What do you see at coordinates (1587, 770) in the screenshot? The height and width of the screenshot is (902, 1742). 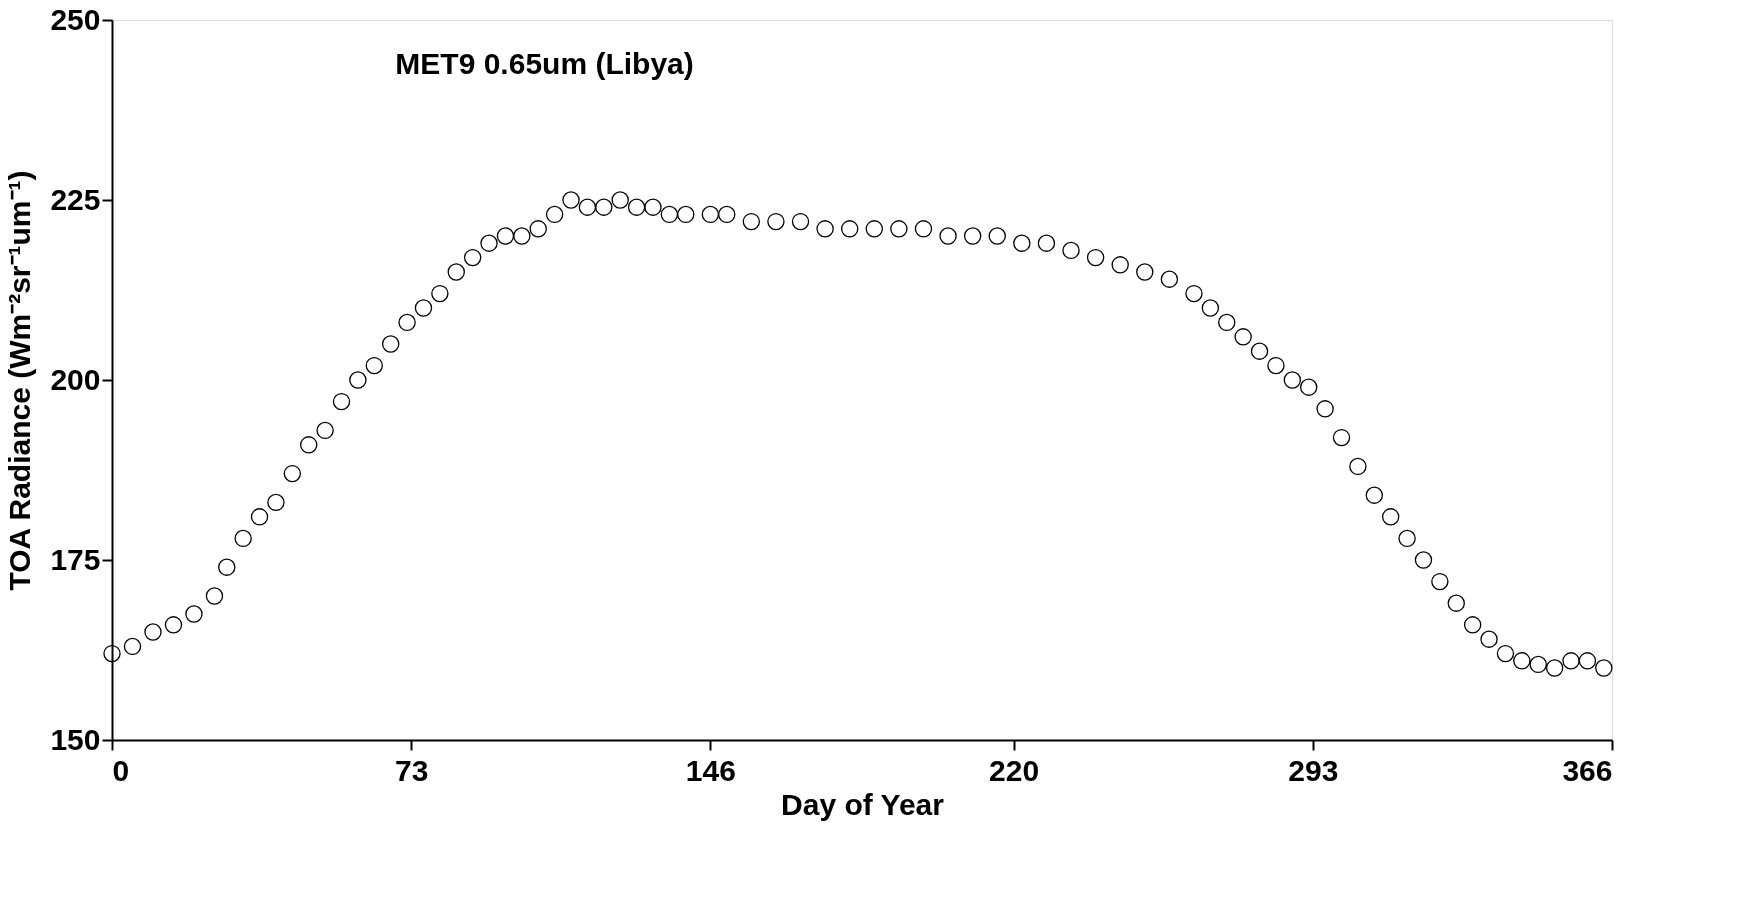 I see `x-tick-label: 366` at bounding box center [1587, 770].